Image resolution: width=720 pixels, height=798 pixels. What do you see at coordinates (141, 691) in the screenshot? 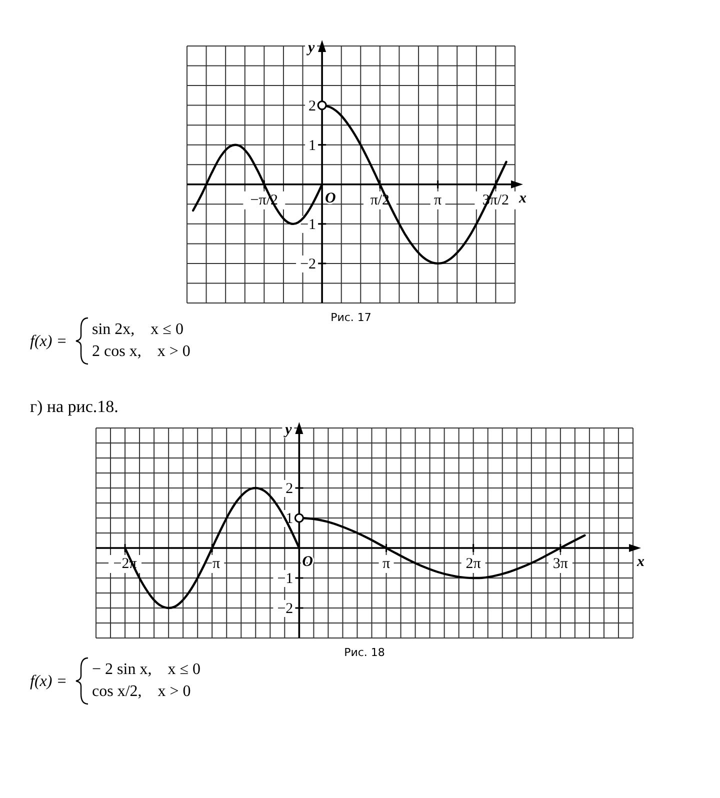
I see `text: cos x/2, x > 0` at bounding box center [141, 691].